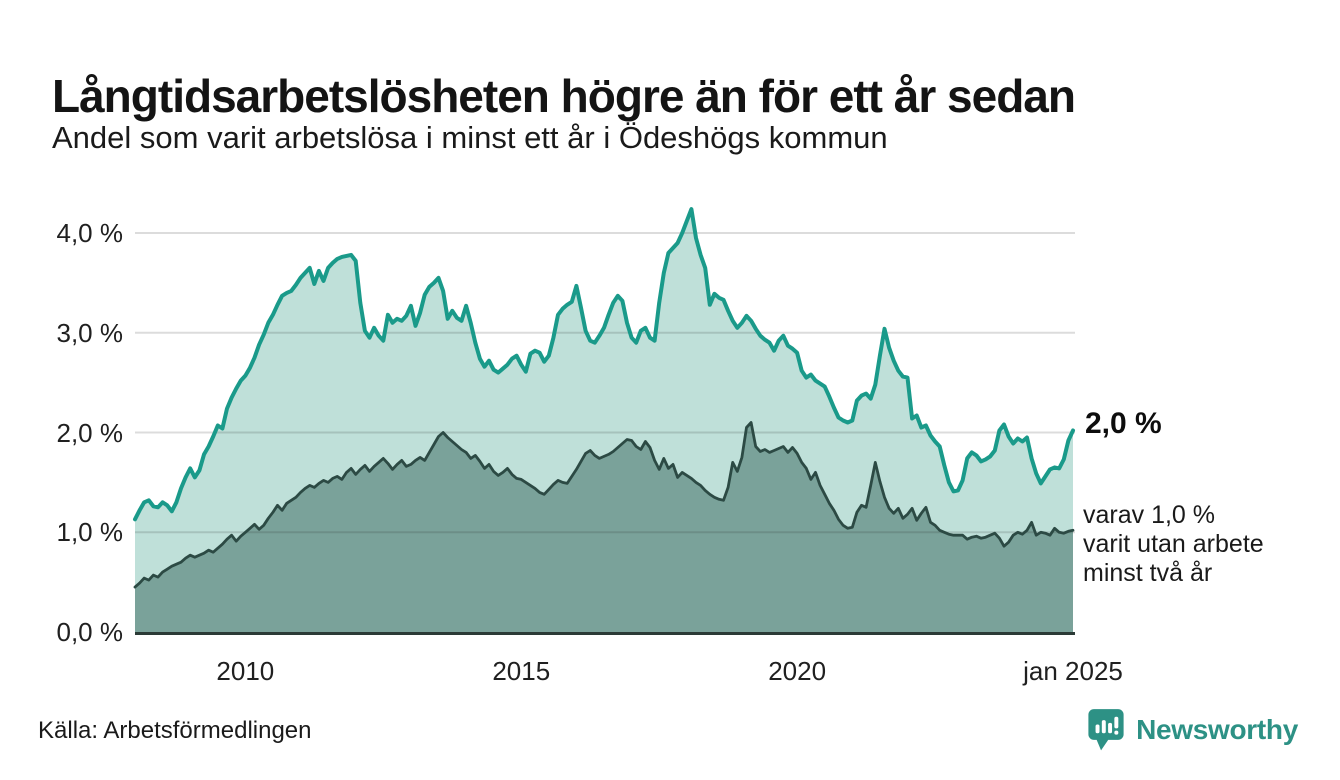  Describe the element at coordinates (90, 532) in the screenshot. I see `y-tick-label: 1,0 %` at that location.